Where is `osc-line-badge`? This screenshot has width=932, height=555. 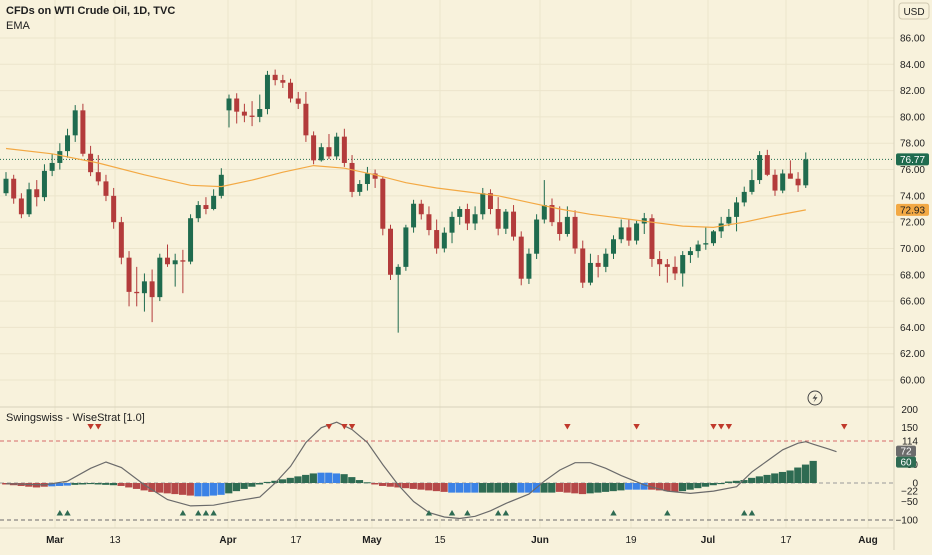
osc-line-badge is located at coordinates (906, 451).